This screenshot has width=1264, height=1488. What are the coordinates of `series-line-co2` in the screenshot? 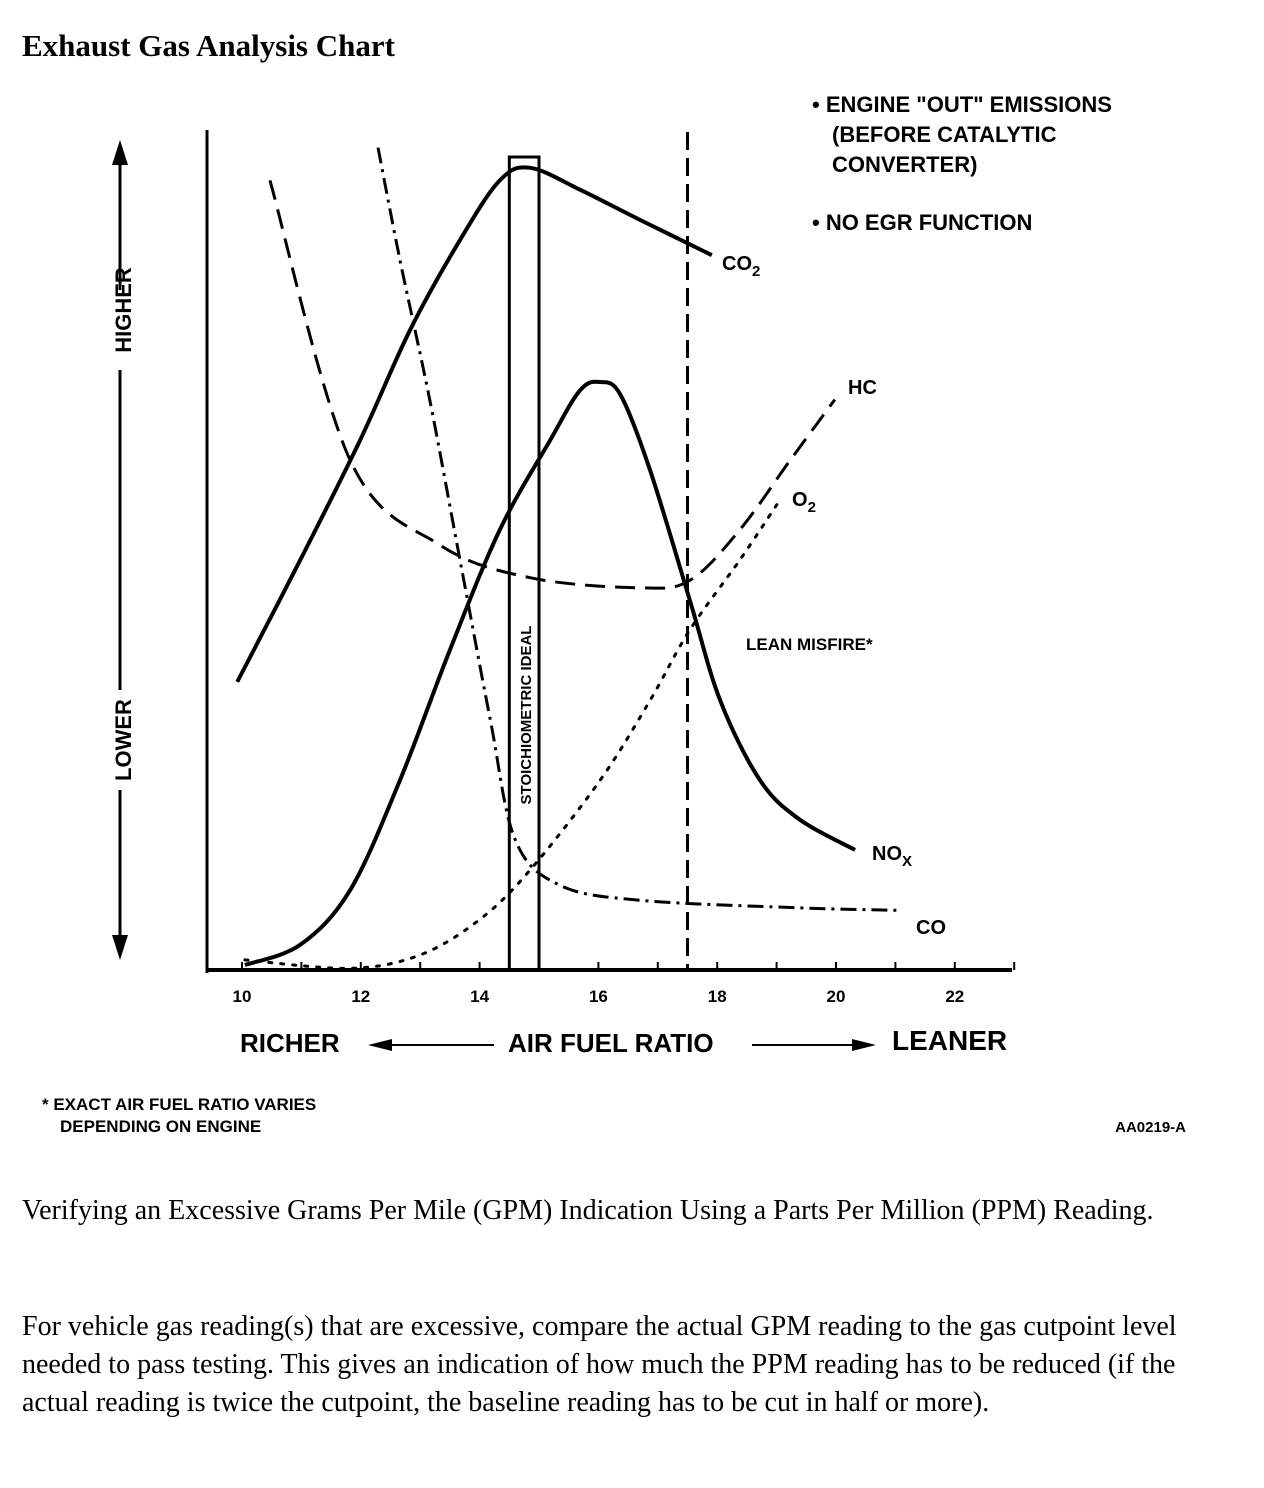 It's located at (474, 424).